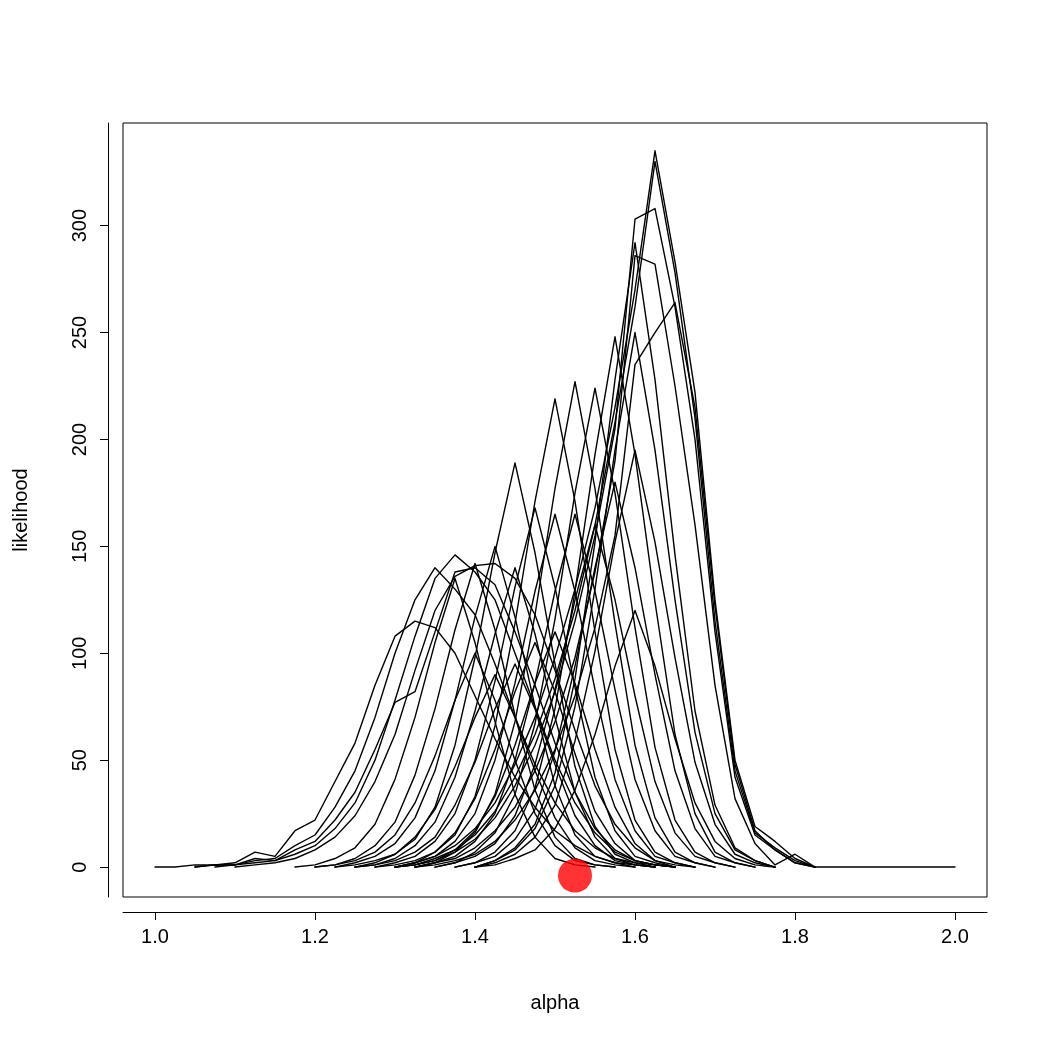 The image size is (1050, 1050). Describe the element at coordinates (555, 1002) in the screenshot. I see `x-axis-title: alpha` at that location.